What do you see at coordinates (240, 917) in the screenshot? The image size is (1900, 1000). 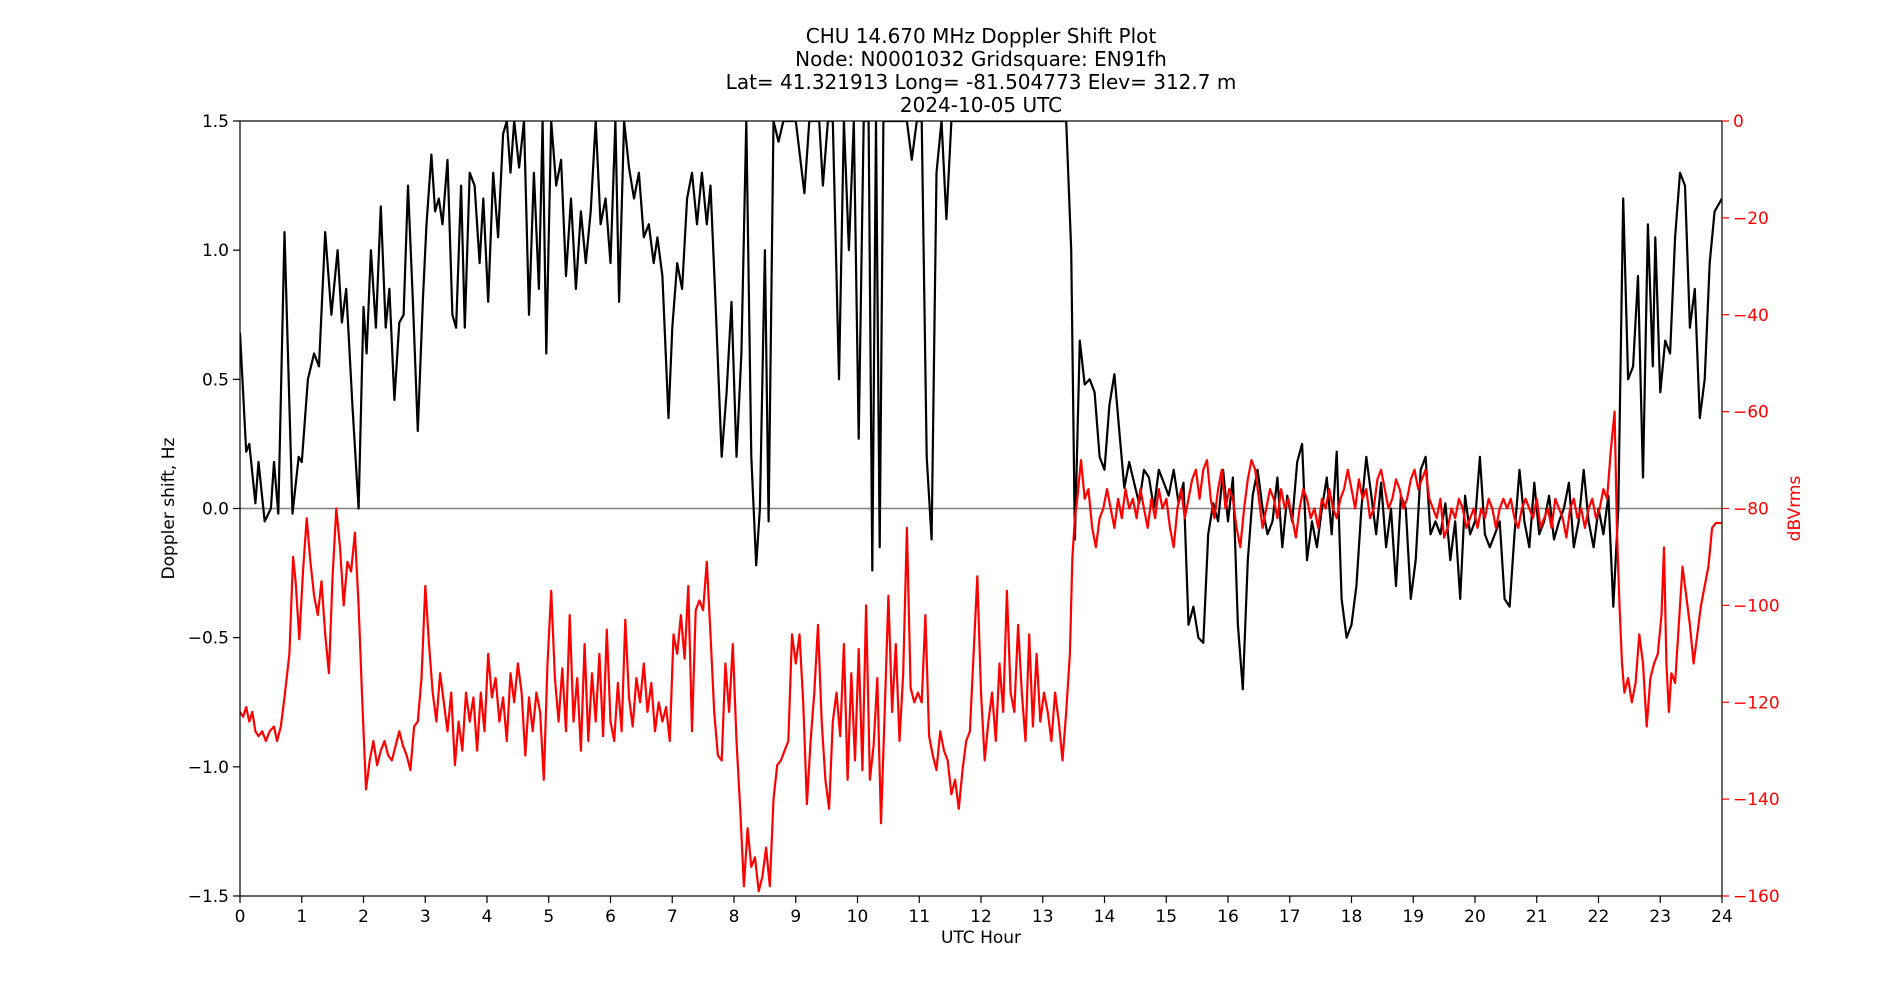 I see `x-tick-label: 0` at bounding box center [240, 917].